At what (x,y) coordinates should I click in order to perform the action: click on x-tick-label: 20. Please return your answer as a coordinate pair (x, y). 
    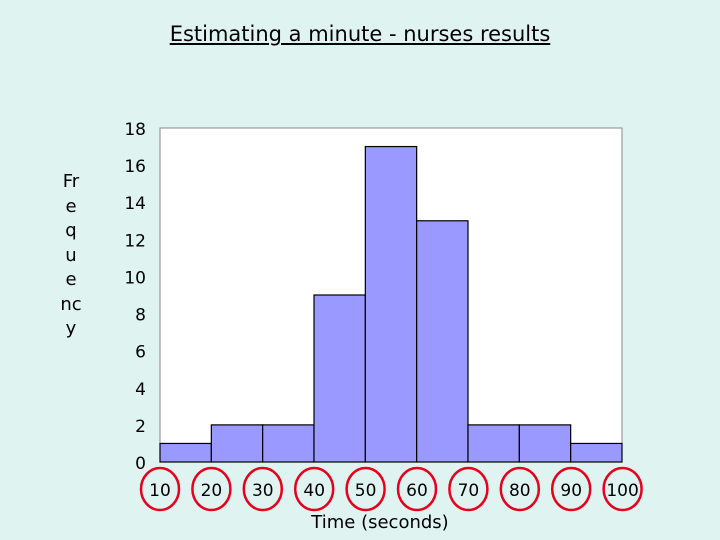
    Looking at the image, I should click on (212, 491).